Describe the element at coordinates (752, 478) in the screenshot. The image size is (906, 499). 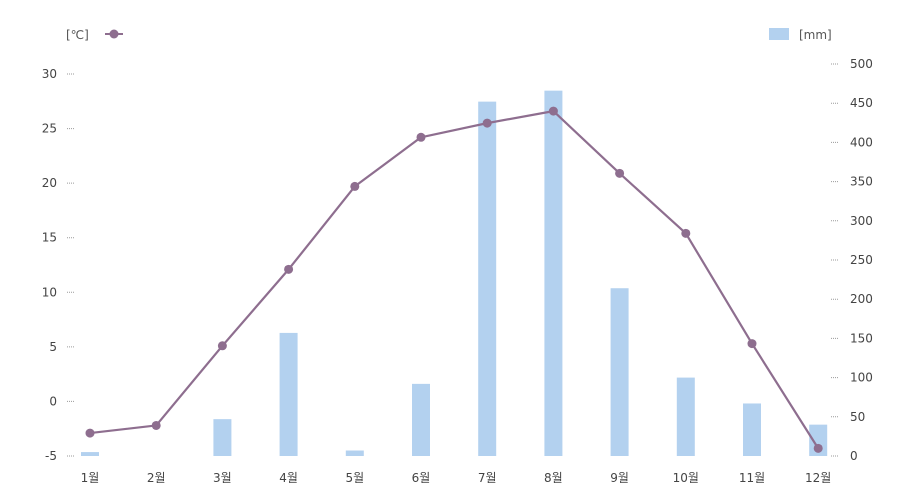
I see `month-label: 11월` at that location.